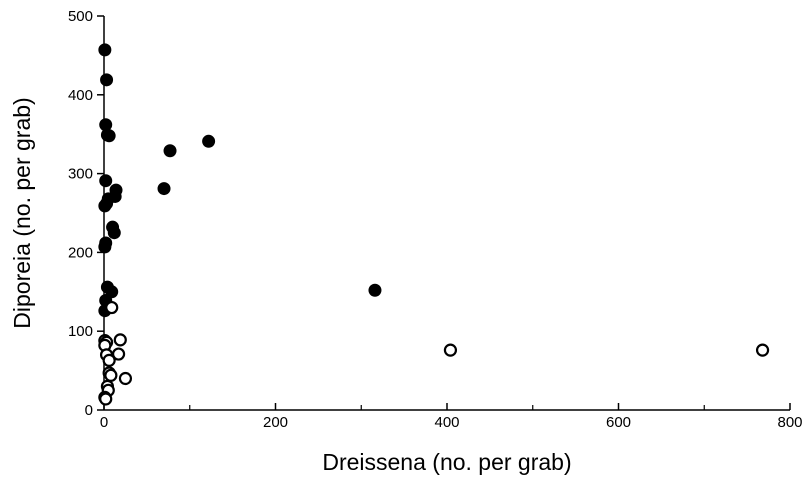 The width and height of the screenshot is (804, 477). Describe the element at coordinates (89, 410) in the screenshot. I see `y-tick-label-0: 0` at that location.